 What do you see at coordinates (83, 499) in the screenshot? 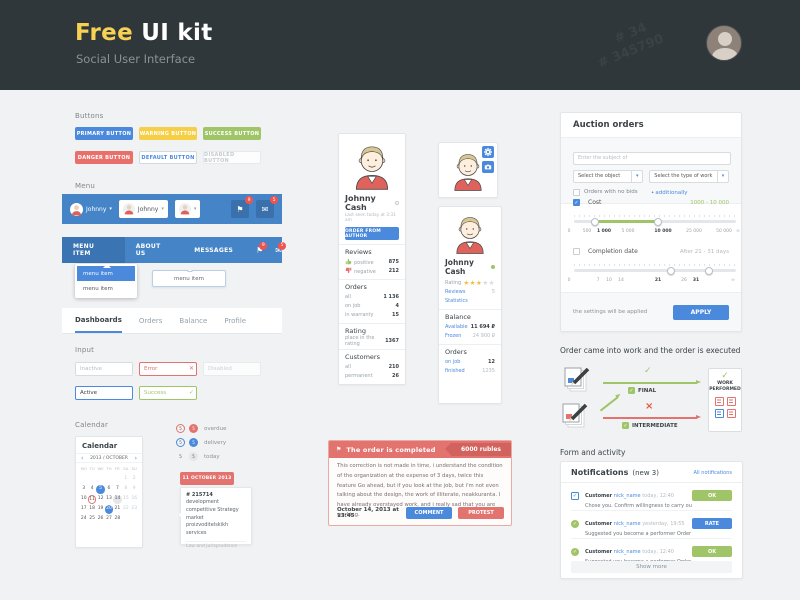
I see `calendar-day: 10` at bounding box center [83, 499].